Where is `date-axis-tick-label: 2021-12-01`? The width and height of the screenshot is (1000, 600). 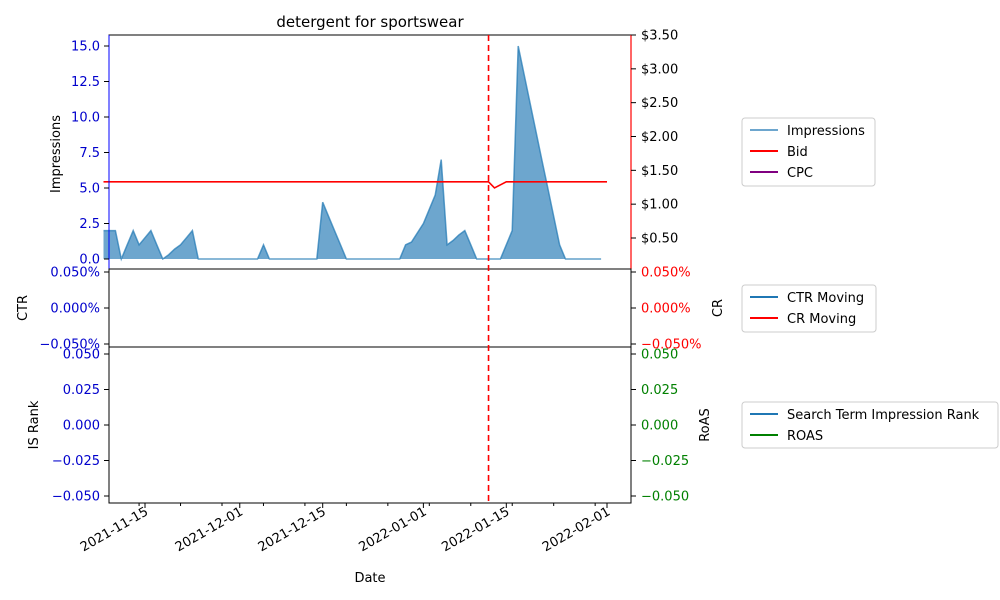 date-axis-tick-label: 2021-12-01 is located at coordinates (209, 529).